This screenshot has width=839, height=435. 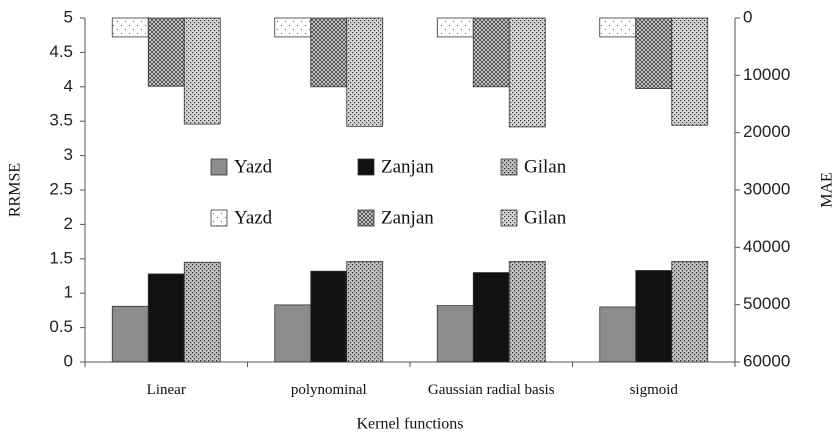 I want to click on y-tick-label: 4.5, so click(x=61, y=51).